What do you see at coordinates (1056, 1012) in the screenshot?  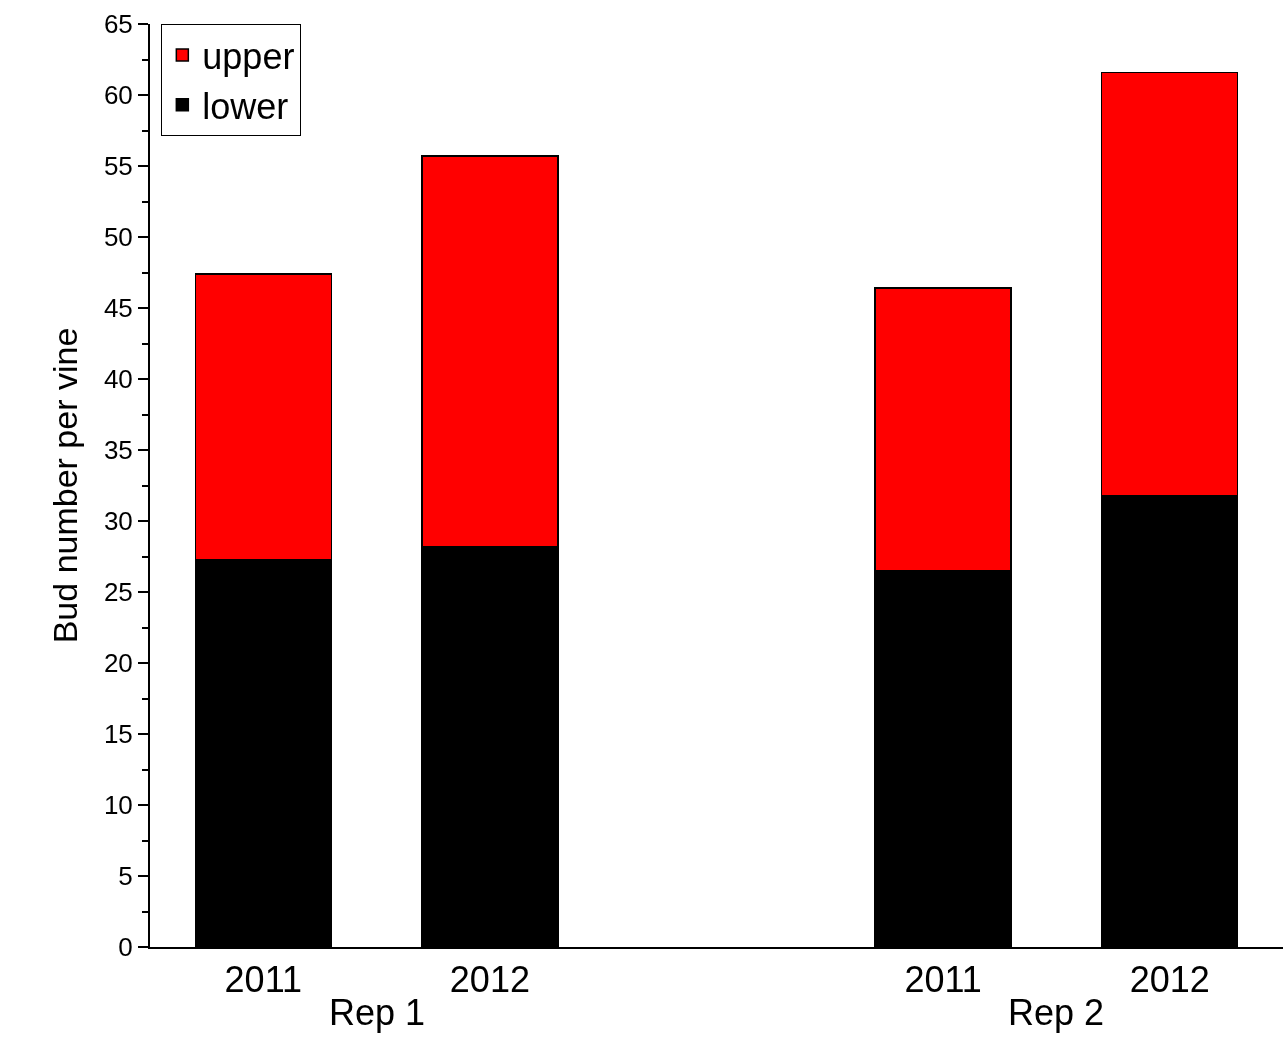 I see `text: Rep 2` at bounding box center [1056, 1012].